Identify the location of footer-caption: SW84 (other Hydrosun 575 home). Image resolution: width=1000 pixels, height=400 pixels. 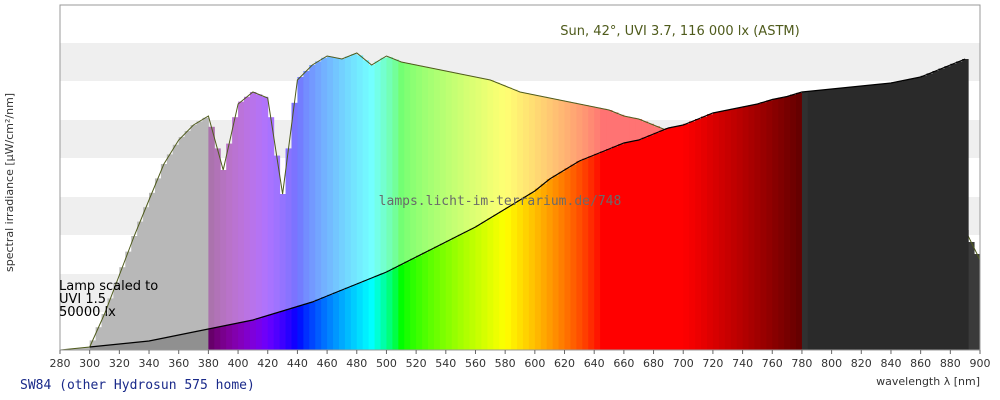
(137, 385).